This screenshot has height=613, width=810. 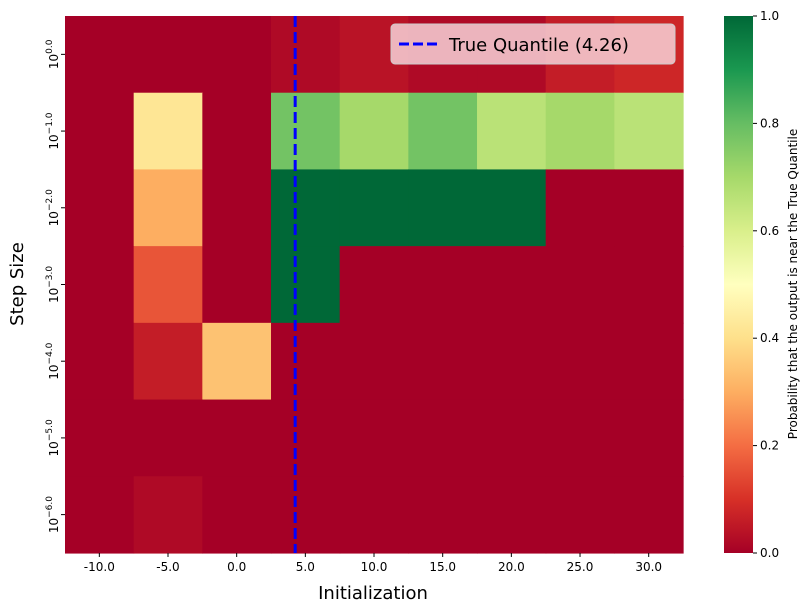 What do you see at coordinates (442, 567) in the screenshot?
I see `x-tick-label: 15.0` at bounding box center [442, 567].